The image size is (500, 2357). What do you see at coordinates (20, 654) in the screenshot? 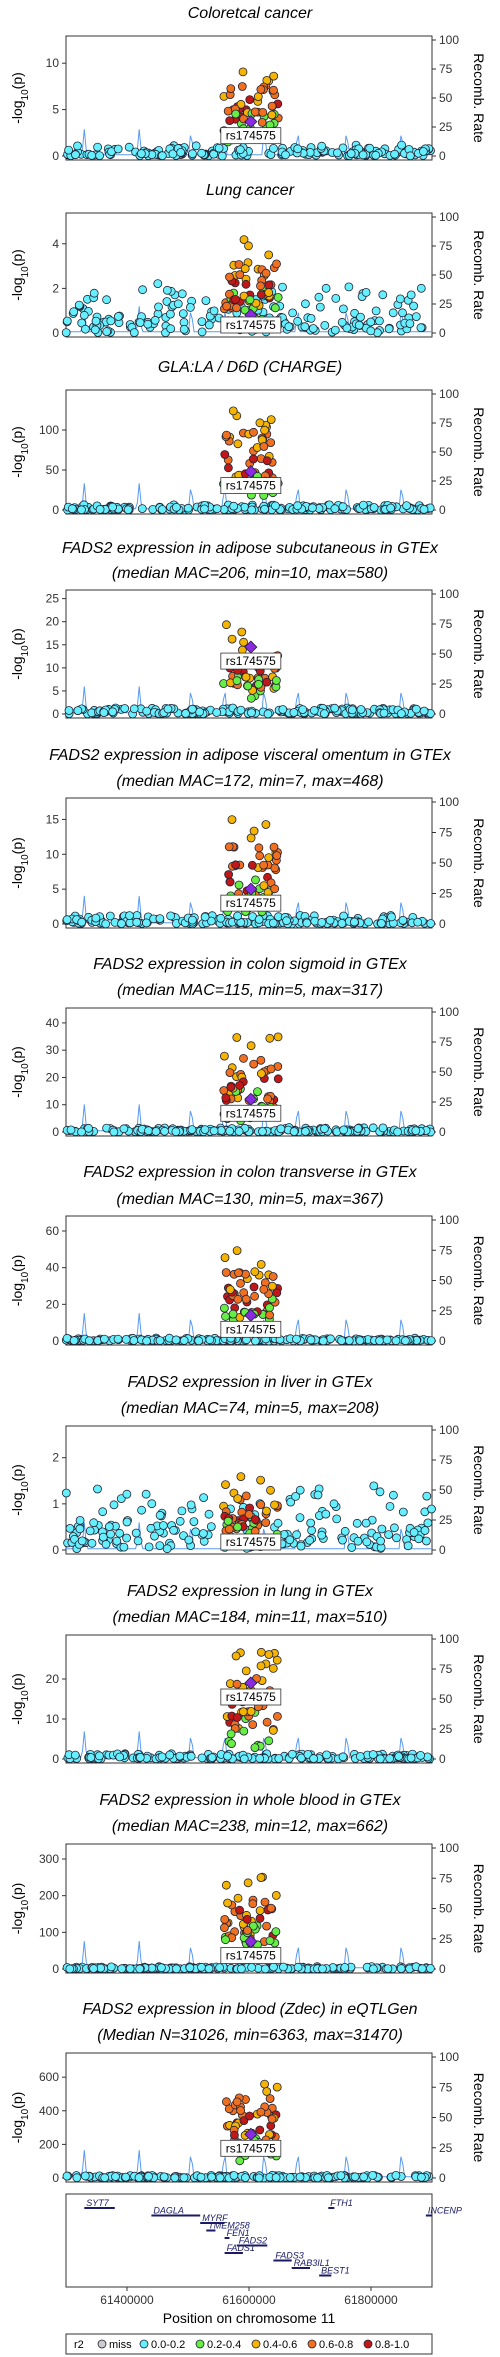
I see `y-axis-label: -log10(p)` at bounding box center [20, 654].